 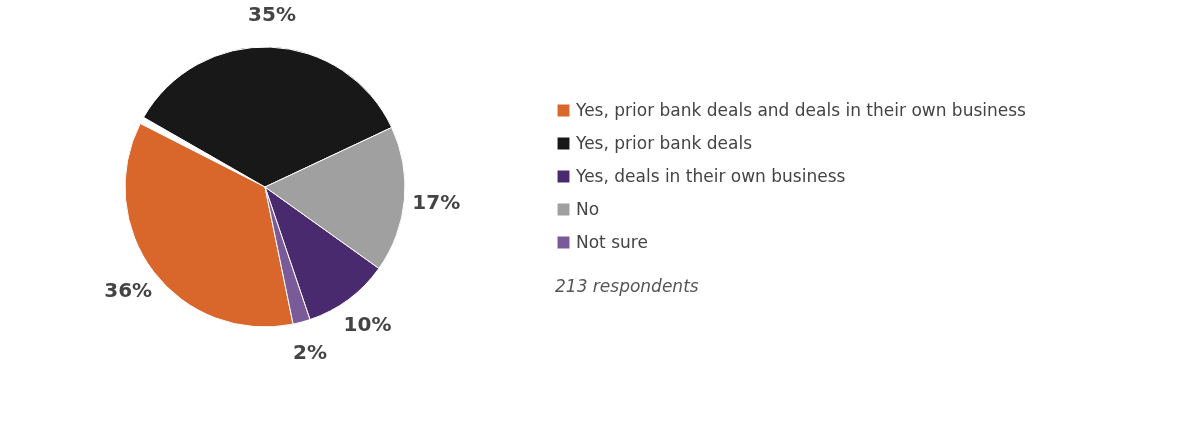 What do you see at coordinates (664, 142) in the screenshot?
I see `legend-label: Yes, prior bank deals` at bounding box center [664, 142].